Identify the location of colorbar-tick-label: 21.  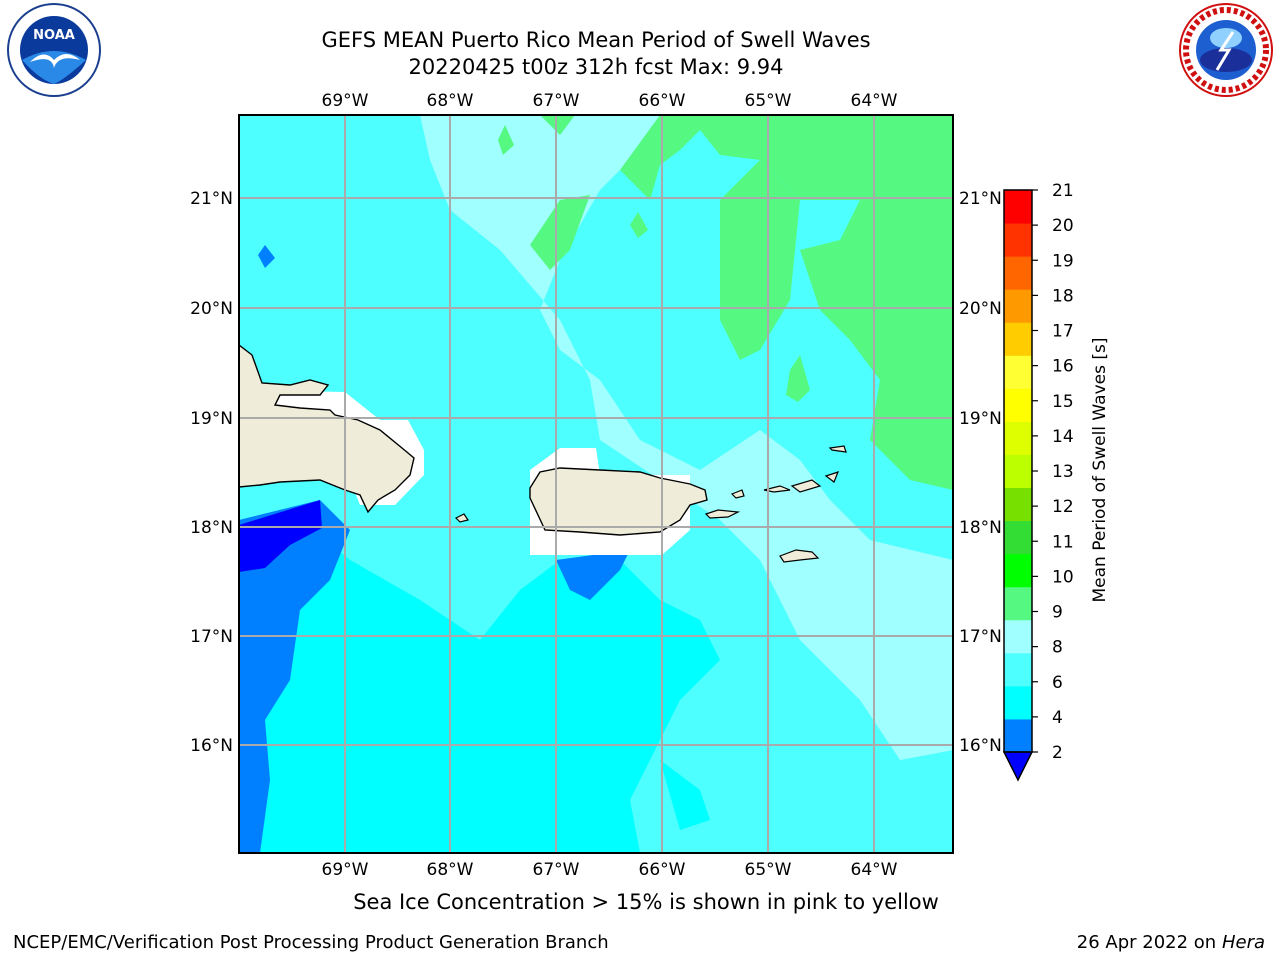
(1063, 191).